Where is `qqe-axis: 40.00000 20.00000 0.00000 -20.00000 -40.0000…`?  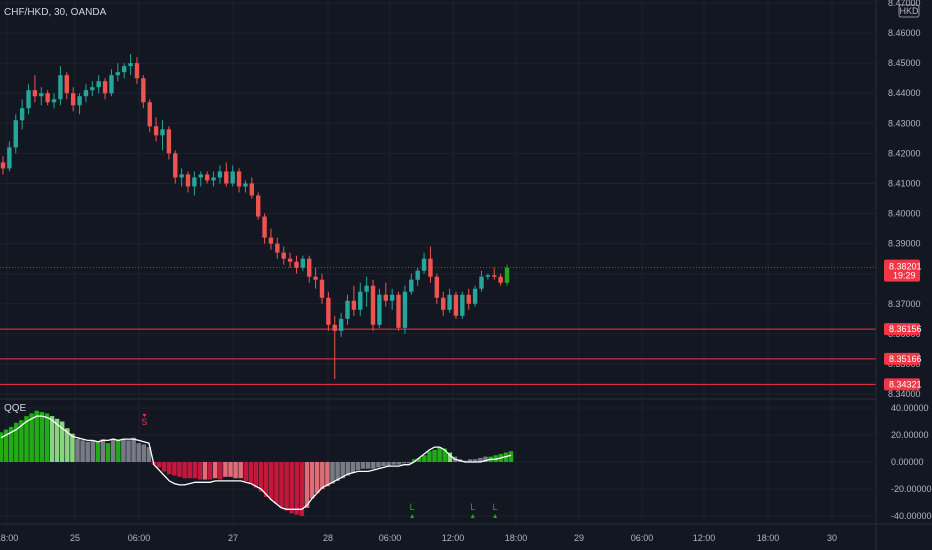 qqe-axis: 40.00000 20.00000 0.00000 -20.00000 -40.0000… is located at coordinates (911, 462).